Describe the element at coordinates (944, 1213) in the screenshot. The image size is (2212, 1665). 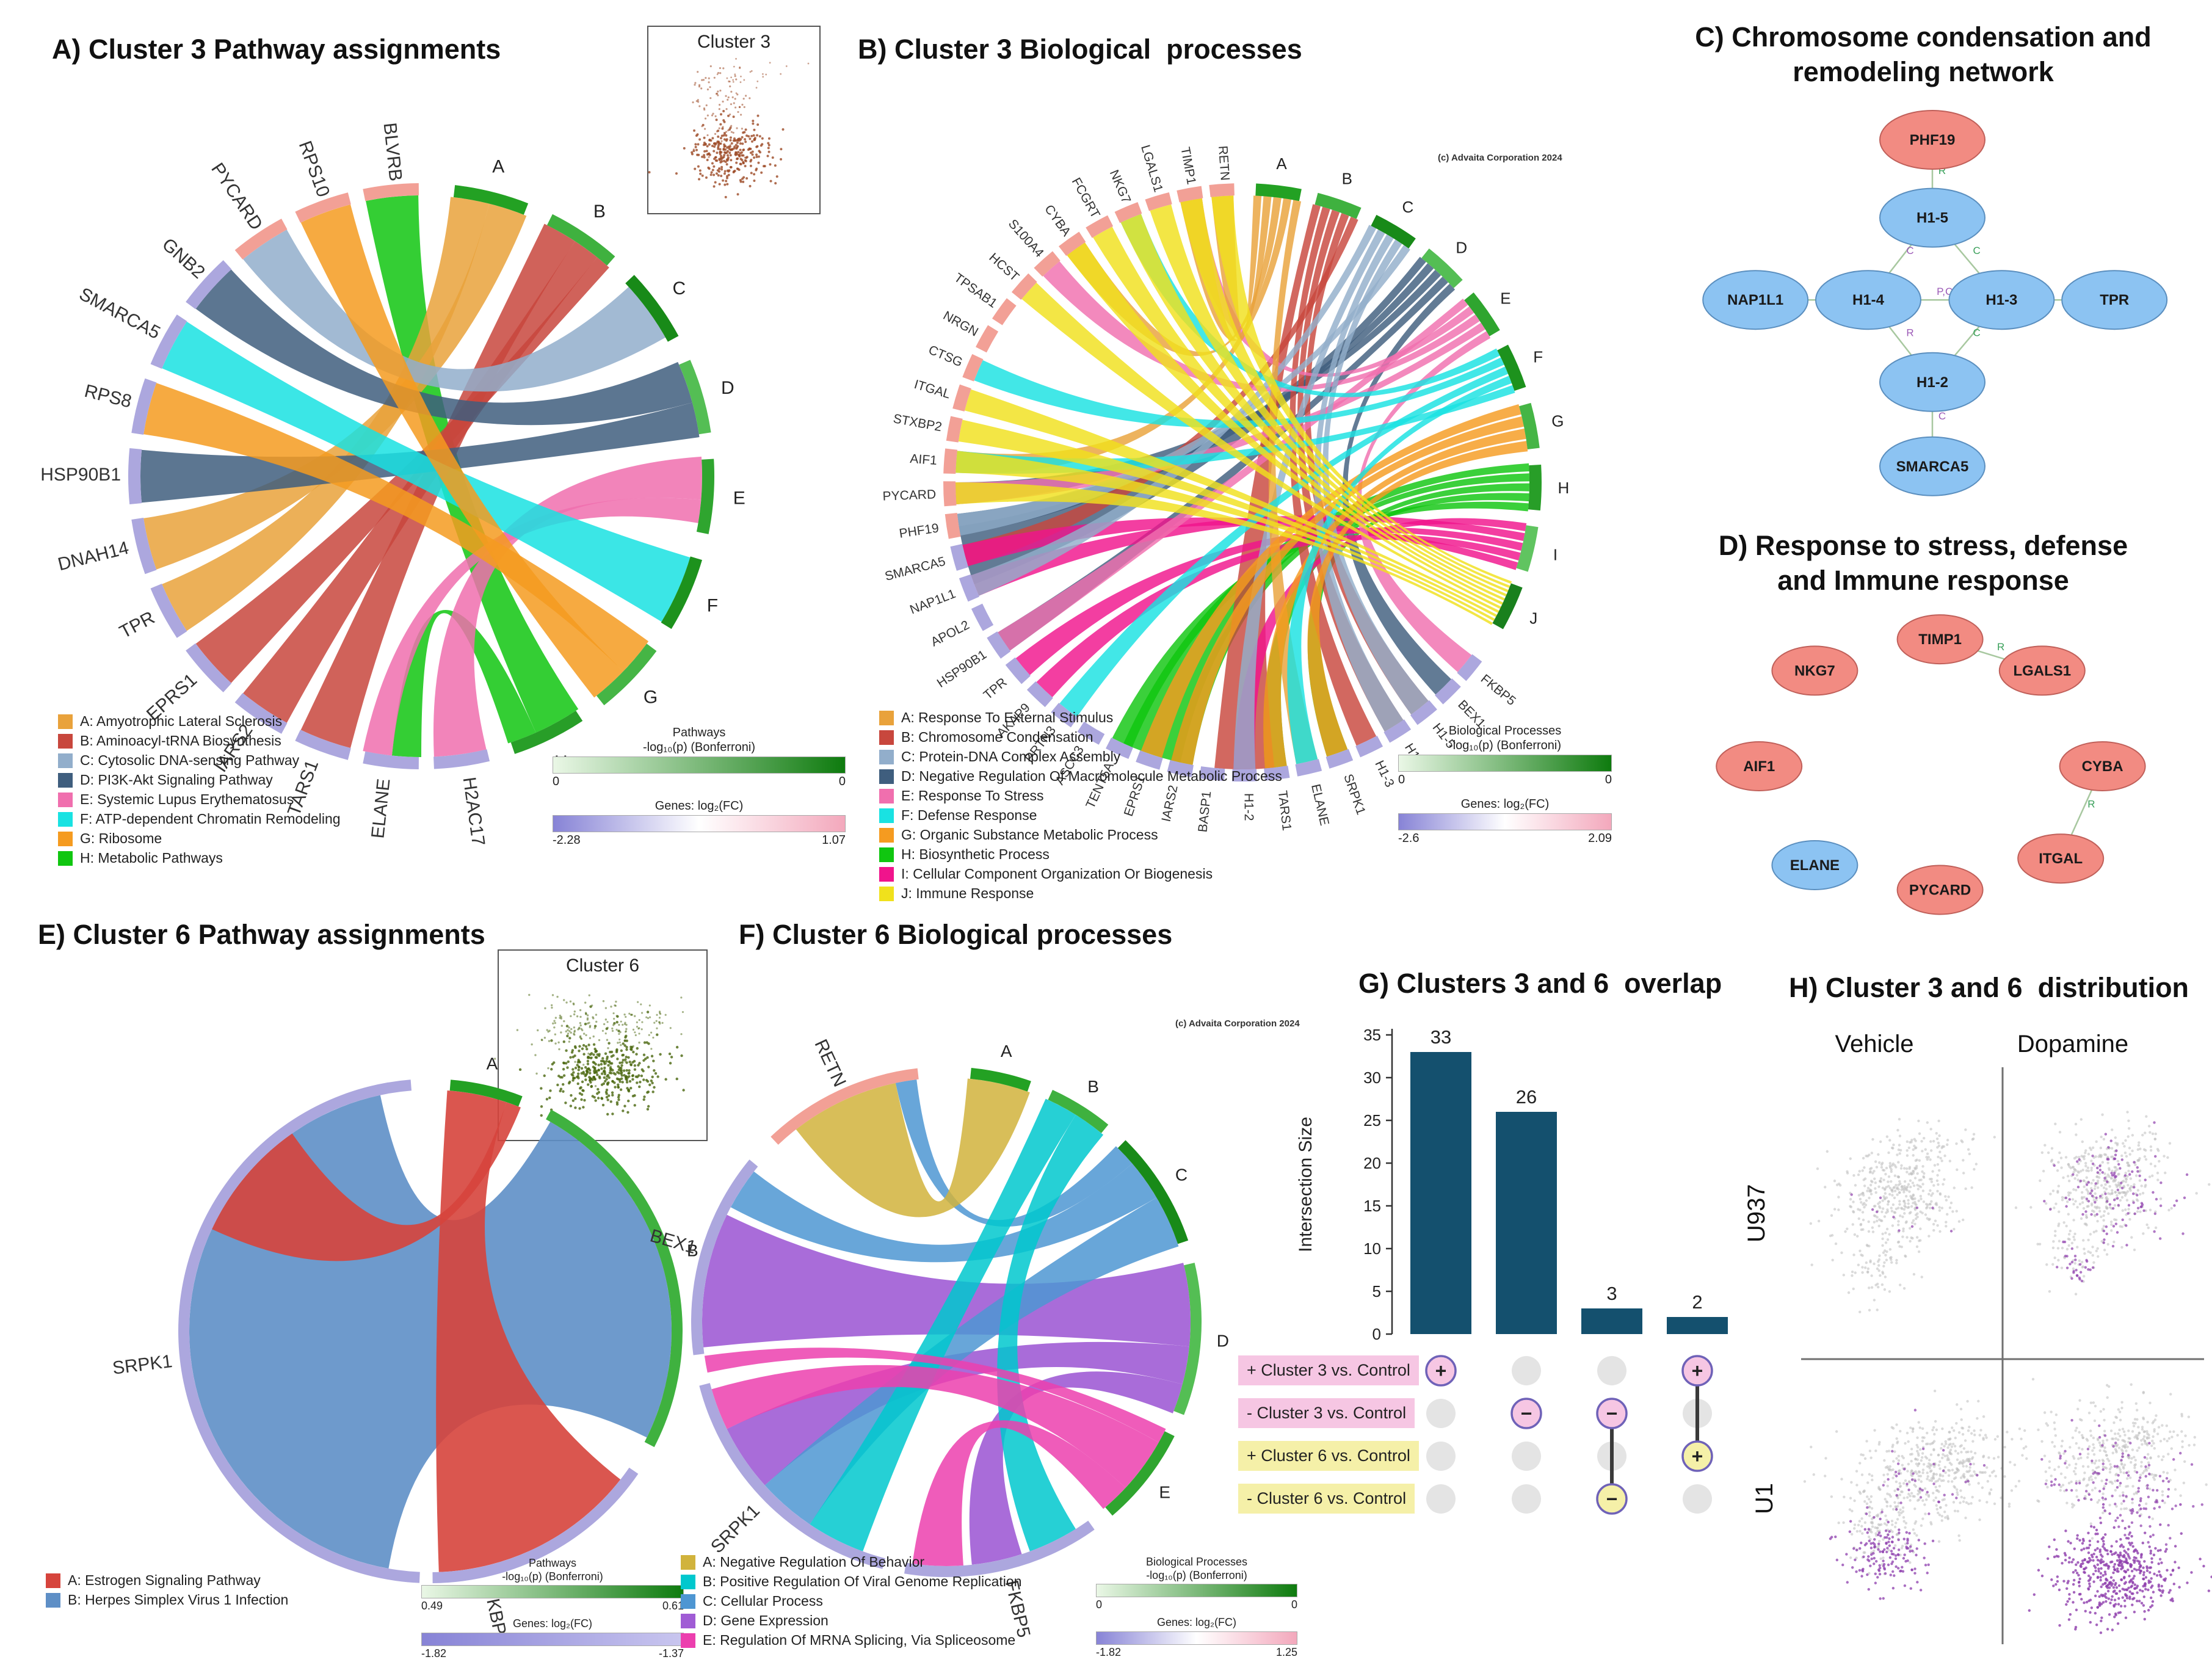
I see `chord-ribbon-C` at that location.